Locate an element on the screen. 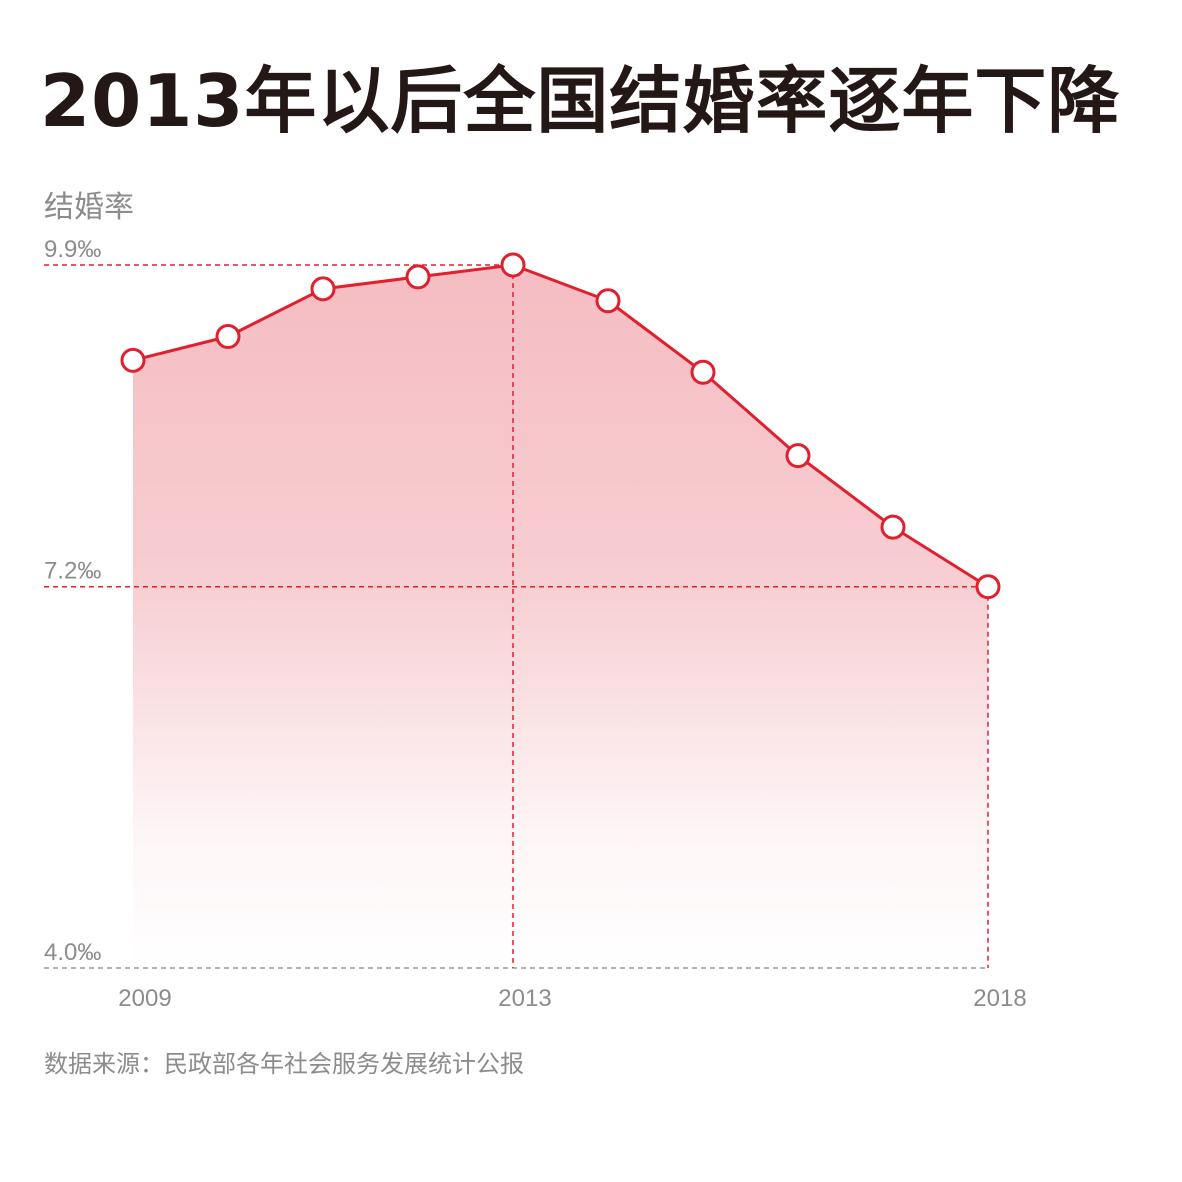 Image resolution: width=1182 pixels, height=1182 pixels. data-point-2017 is located at coordinates (893, 527).